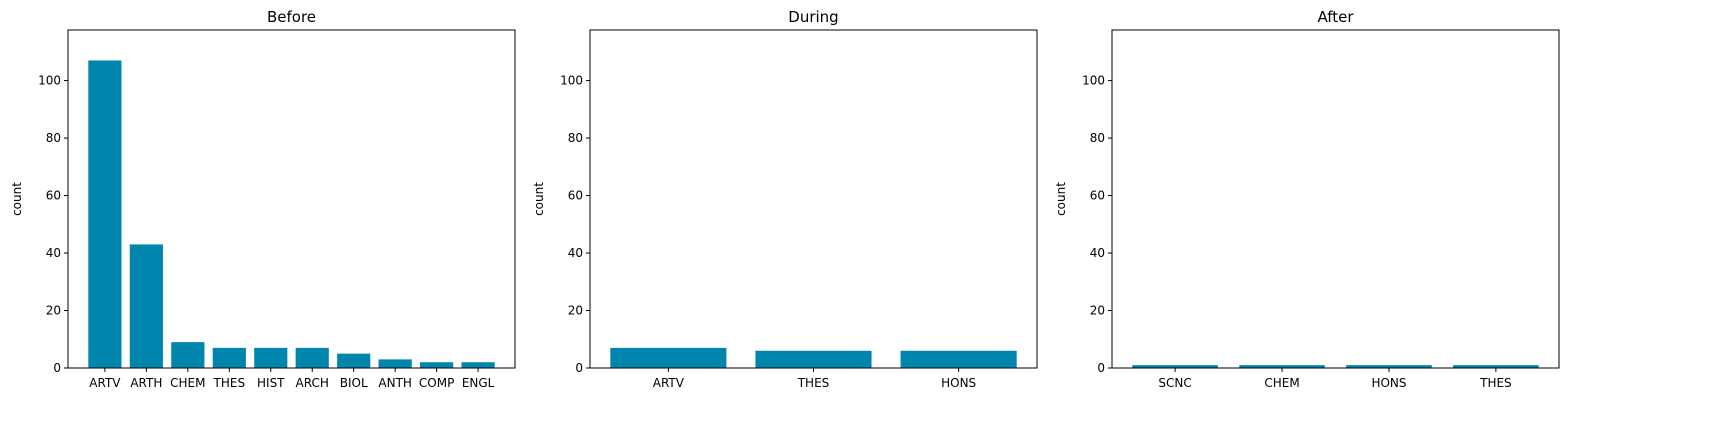 This screenshot has height=435, width=1713. Describe the element at coordinates (436, 383) in the screenshot. I see `x-tick-label: COMP` at that location.